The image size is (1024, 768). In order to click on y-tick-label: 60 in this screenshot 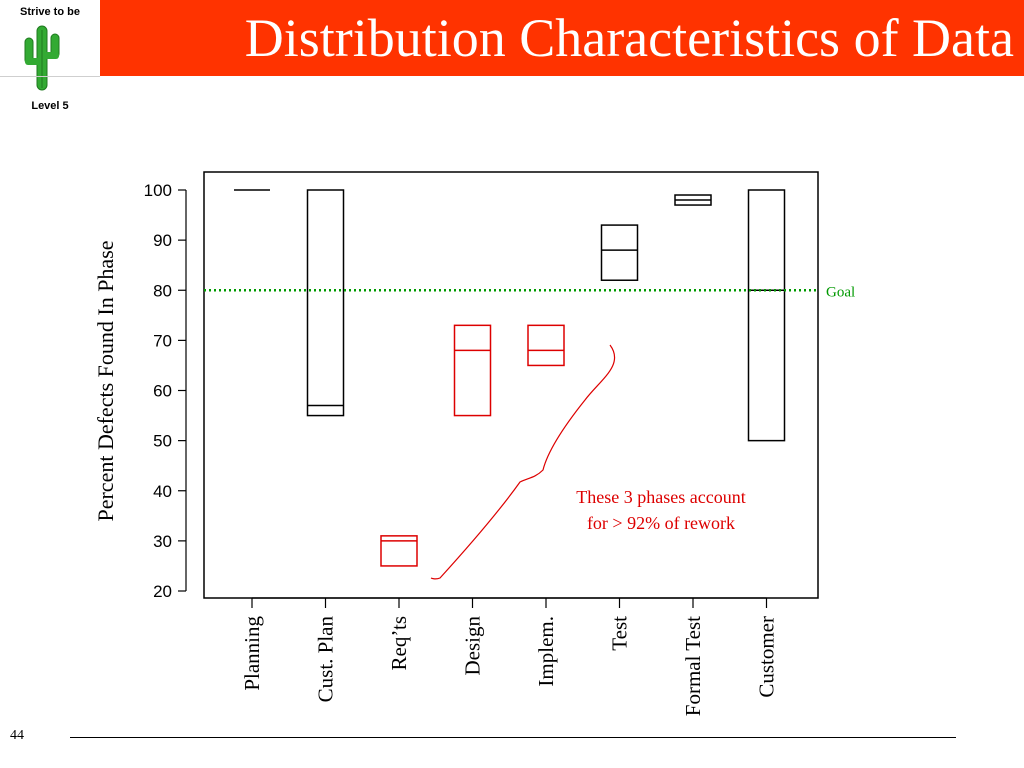, I will do `click(162, 391)`.